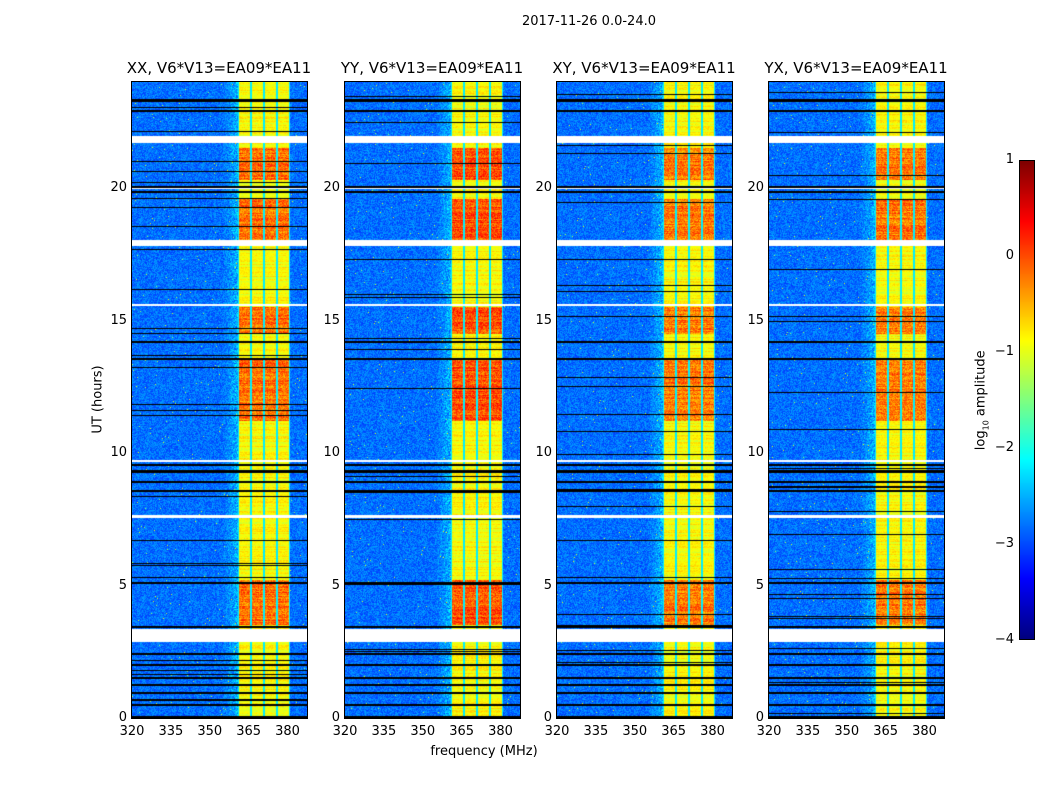 This screenshot has height=800, width=1050. Describe the element at coordinates (98, 399) in the screenshot. I see `y-axis-label: UT (hours)` at that location.